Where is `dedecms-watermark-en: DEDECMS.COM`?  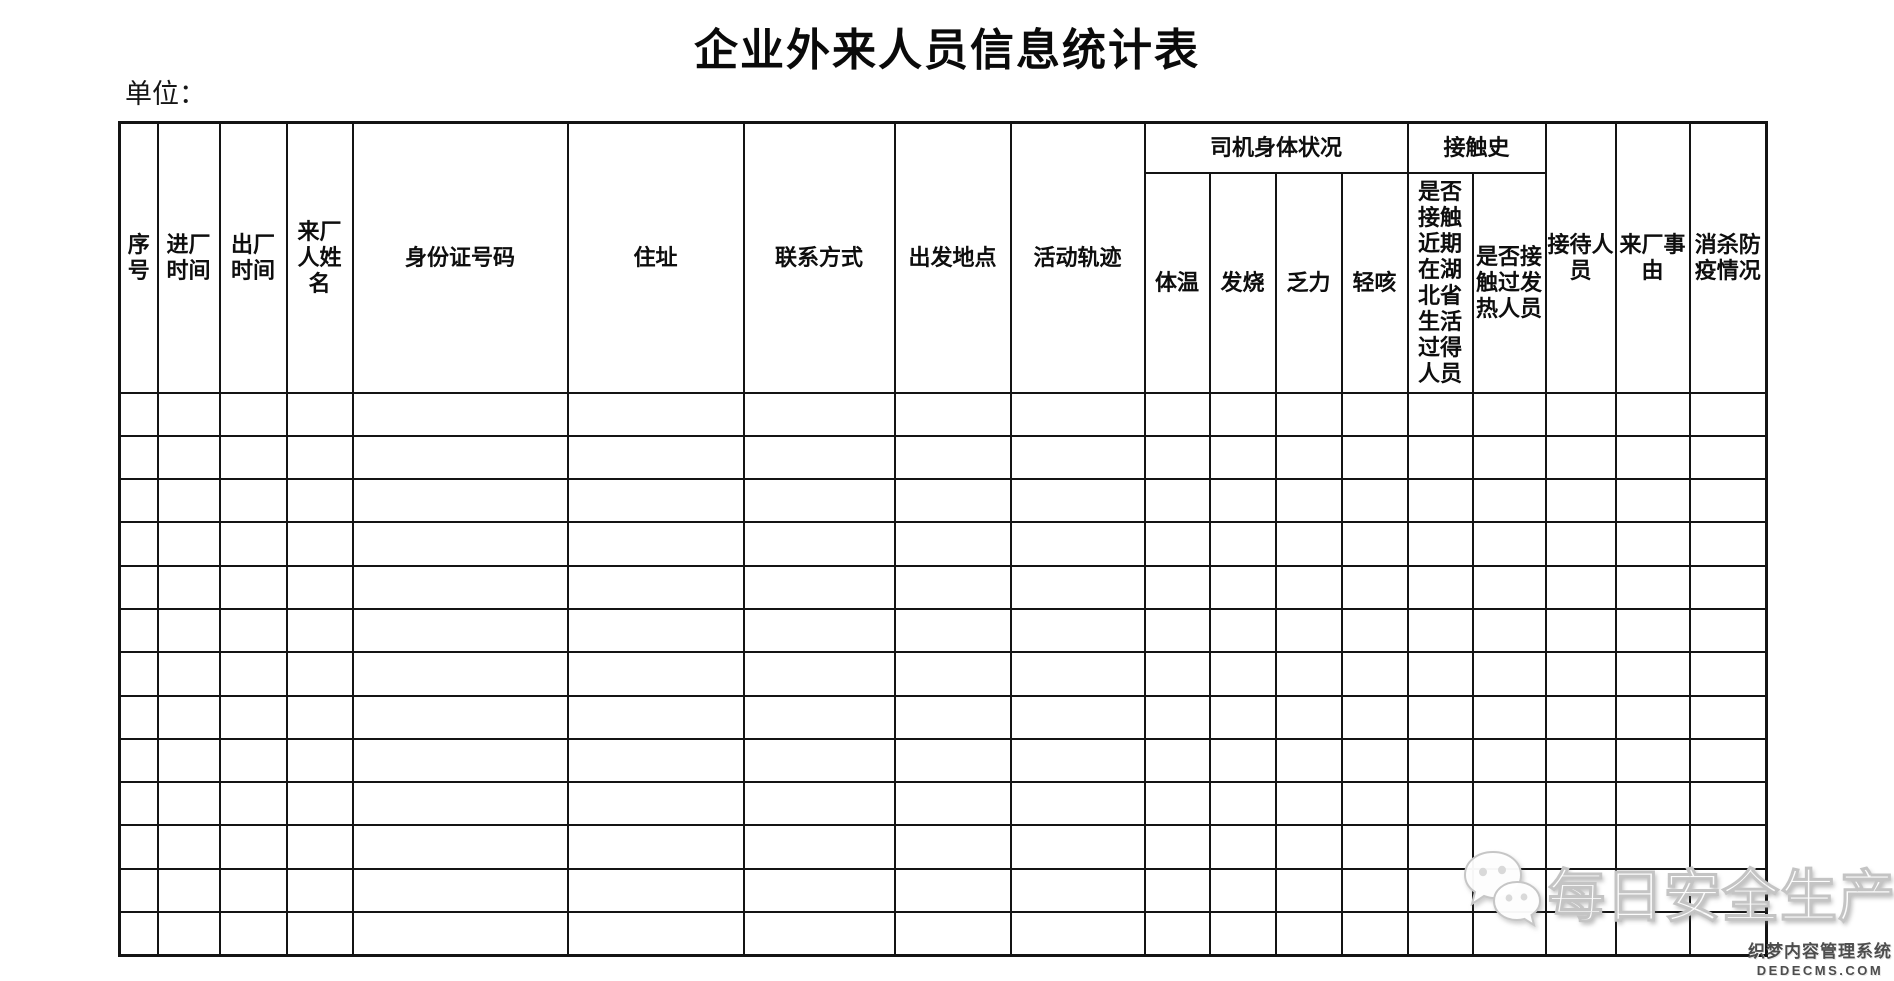 dedecms-watermark-en: DEDECMS.COM is located at coordinates (1820, 970).